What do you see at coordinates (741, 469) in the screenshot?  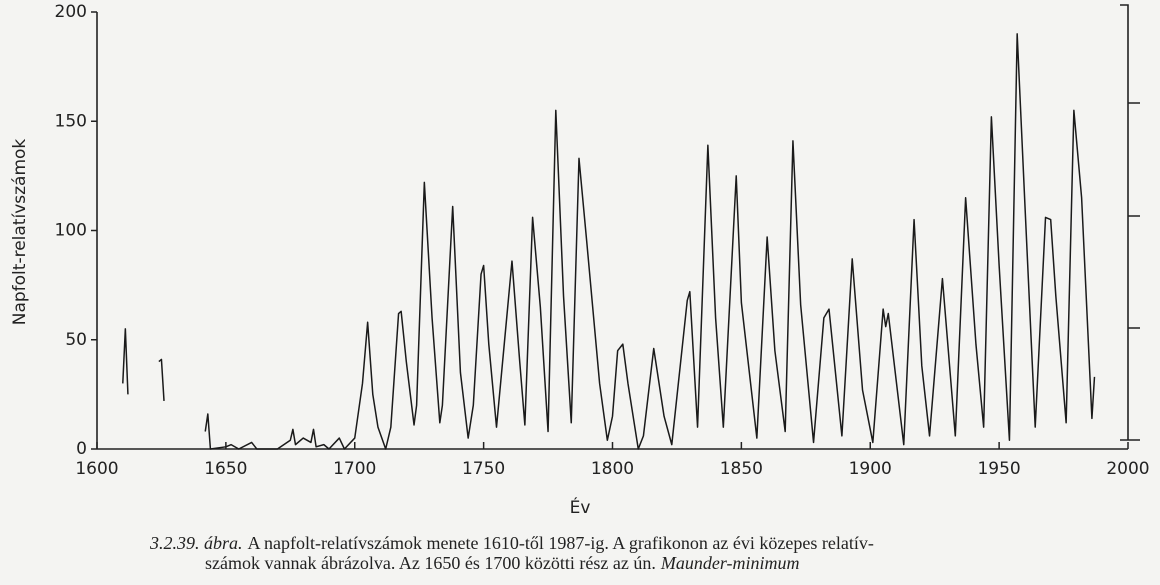 I see `x-tick-label: 1850` at bounding box center [741, 469].